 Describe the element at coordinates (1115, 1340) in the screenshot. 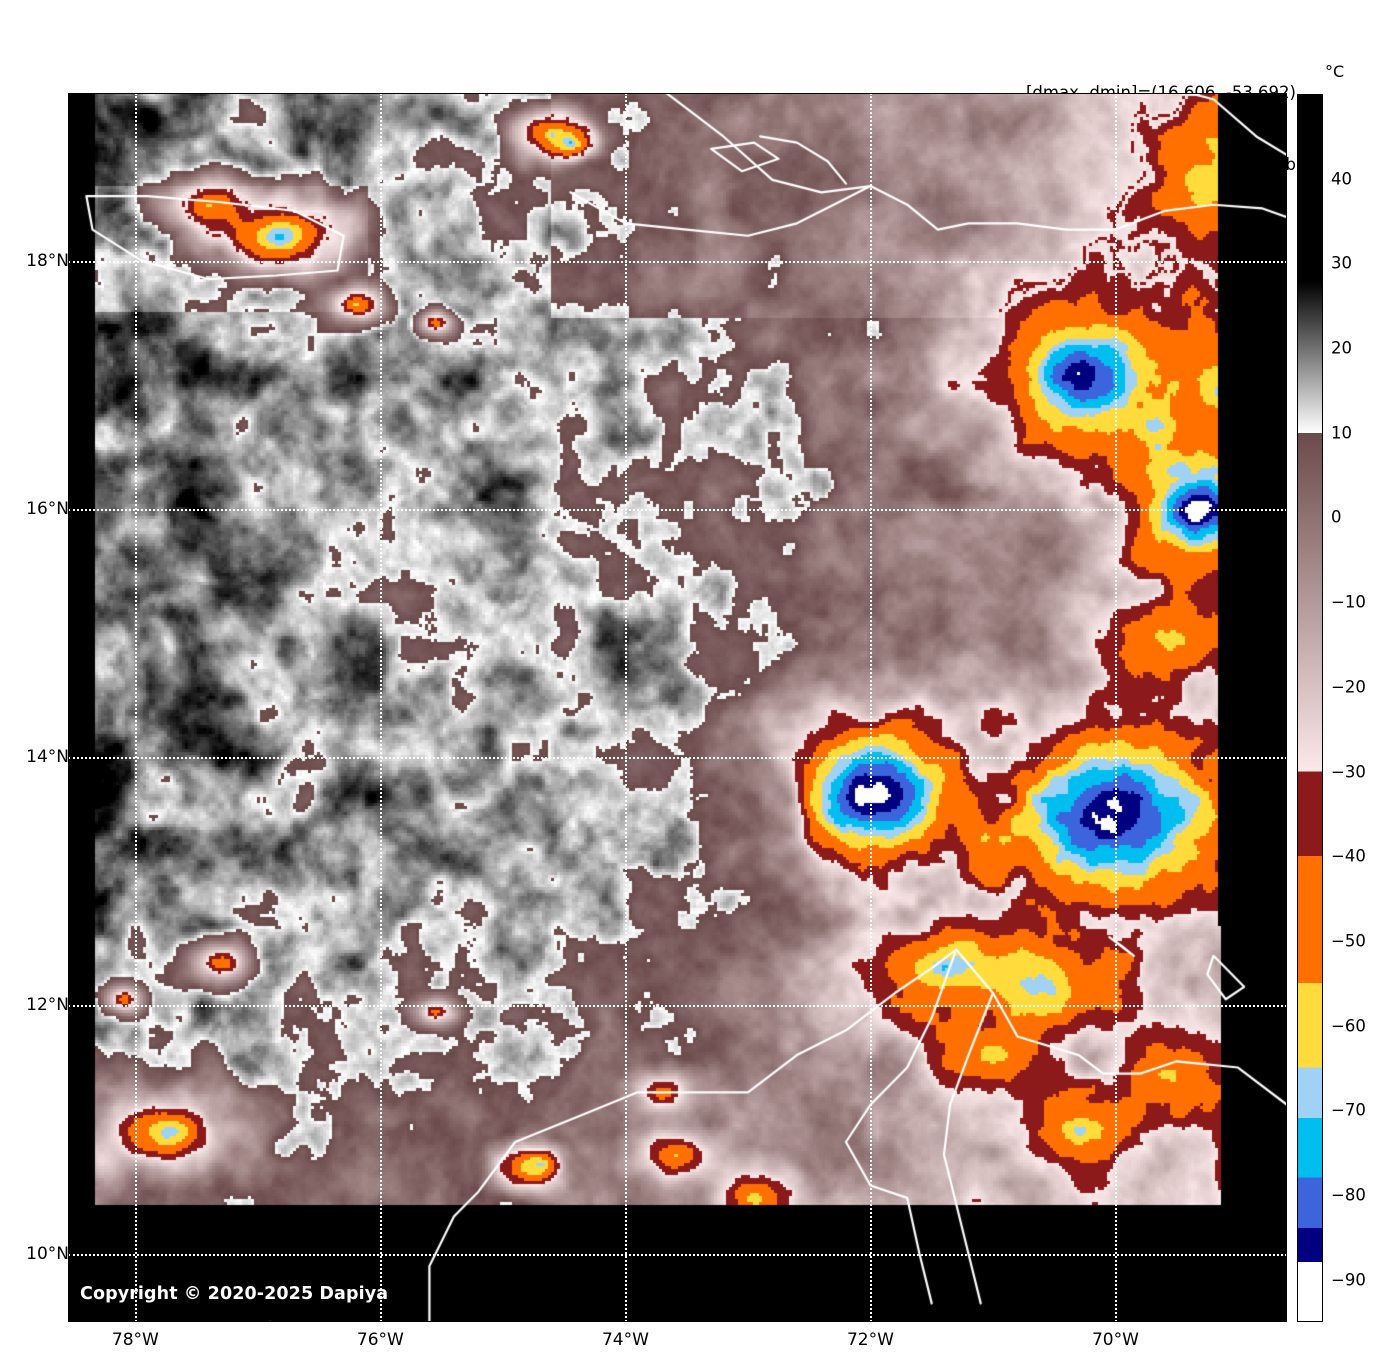

I see `longitude-tick-label: 70°W` at that location.